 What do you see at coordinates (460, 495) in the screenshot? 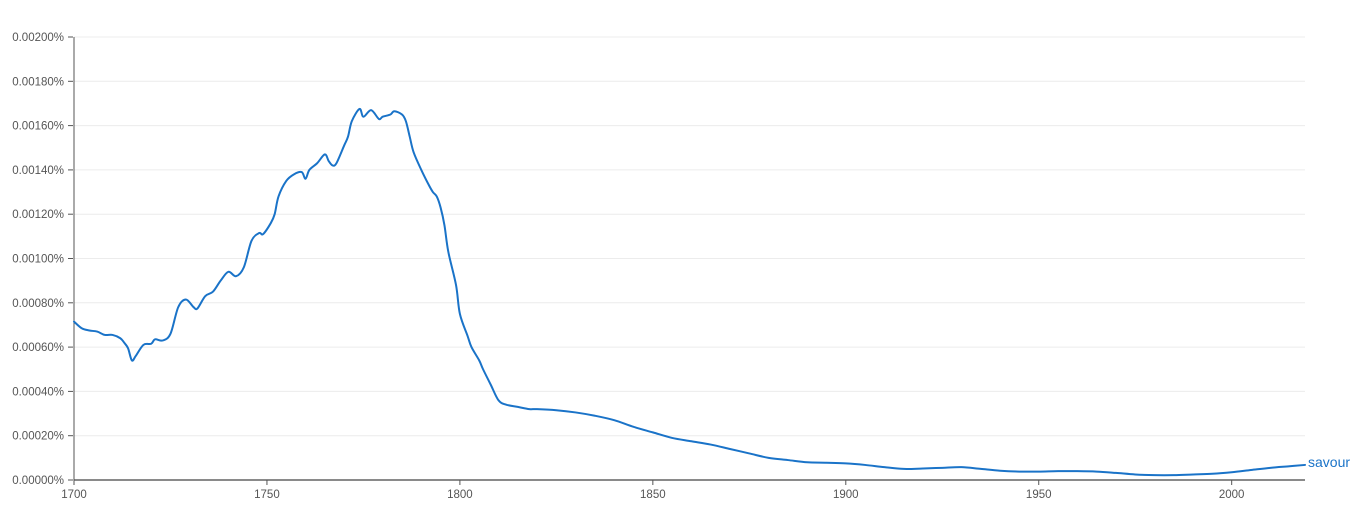
I see `x-tick-label: 1800` at bounding box center [460, 495].